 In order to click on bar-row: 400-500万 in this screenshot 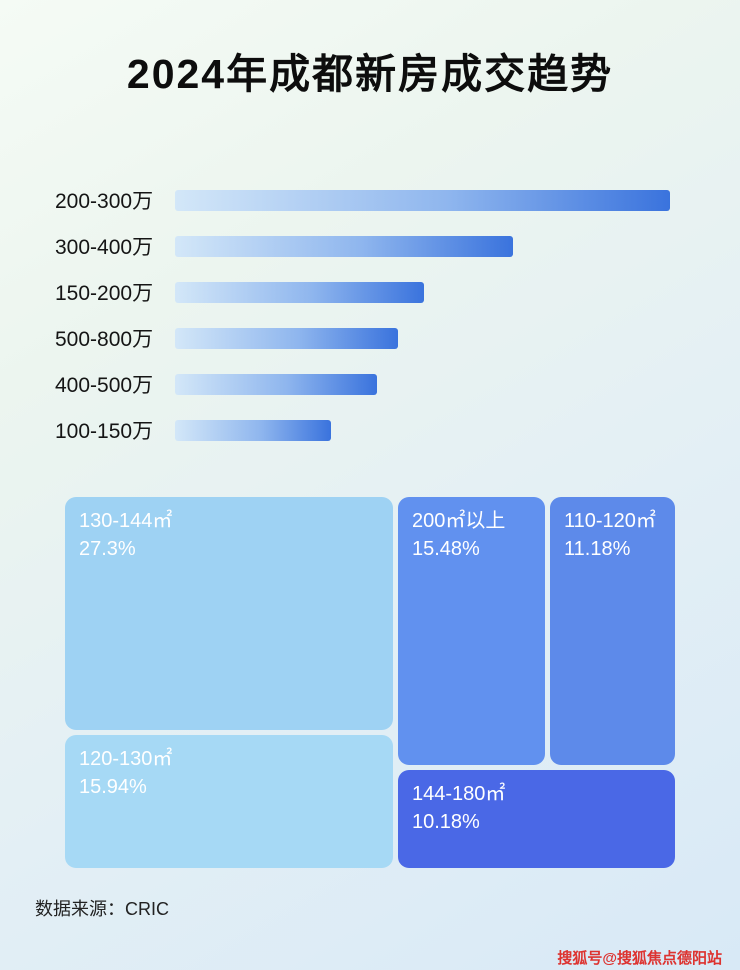, I will do `click(362, 384)`.